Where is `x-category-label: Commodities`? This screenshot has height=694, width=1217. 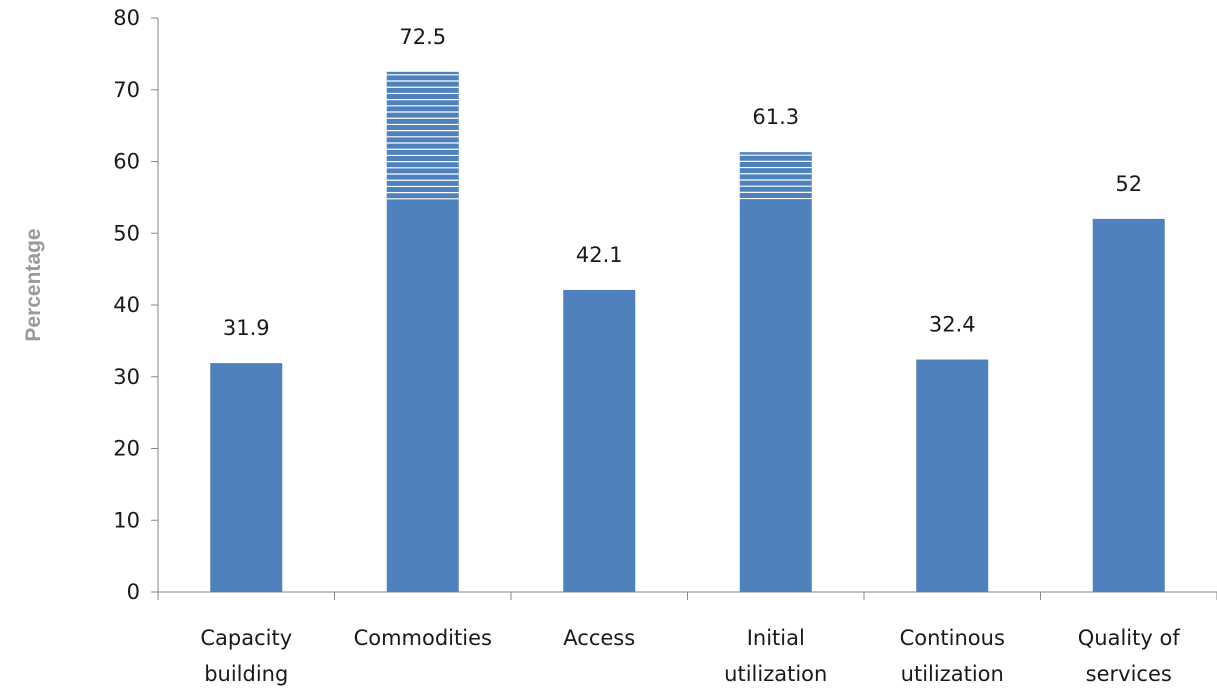 x-category-label: Commodities is located at coordinates (423, 638).